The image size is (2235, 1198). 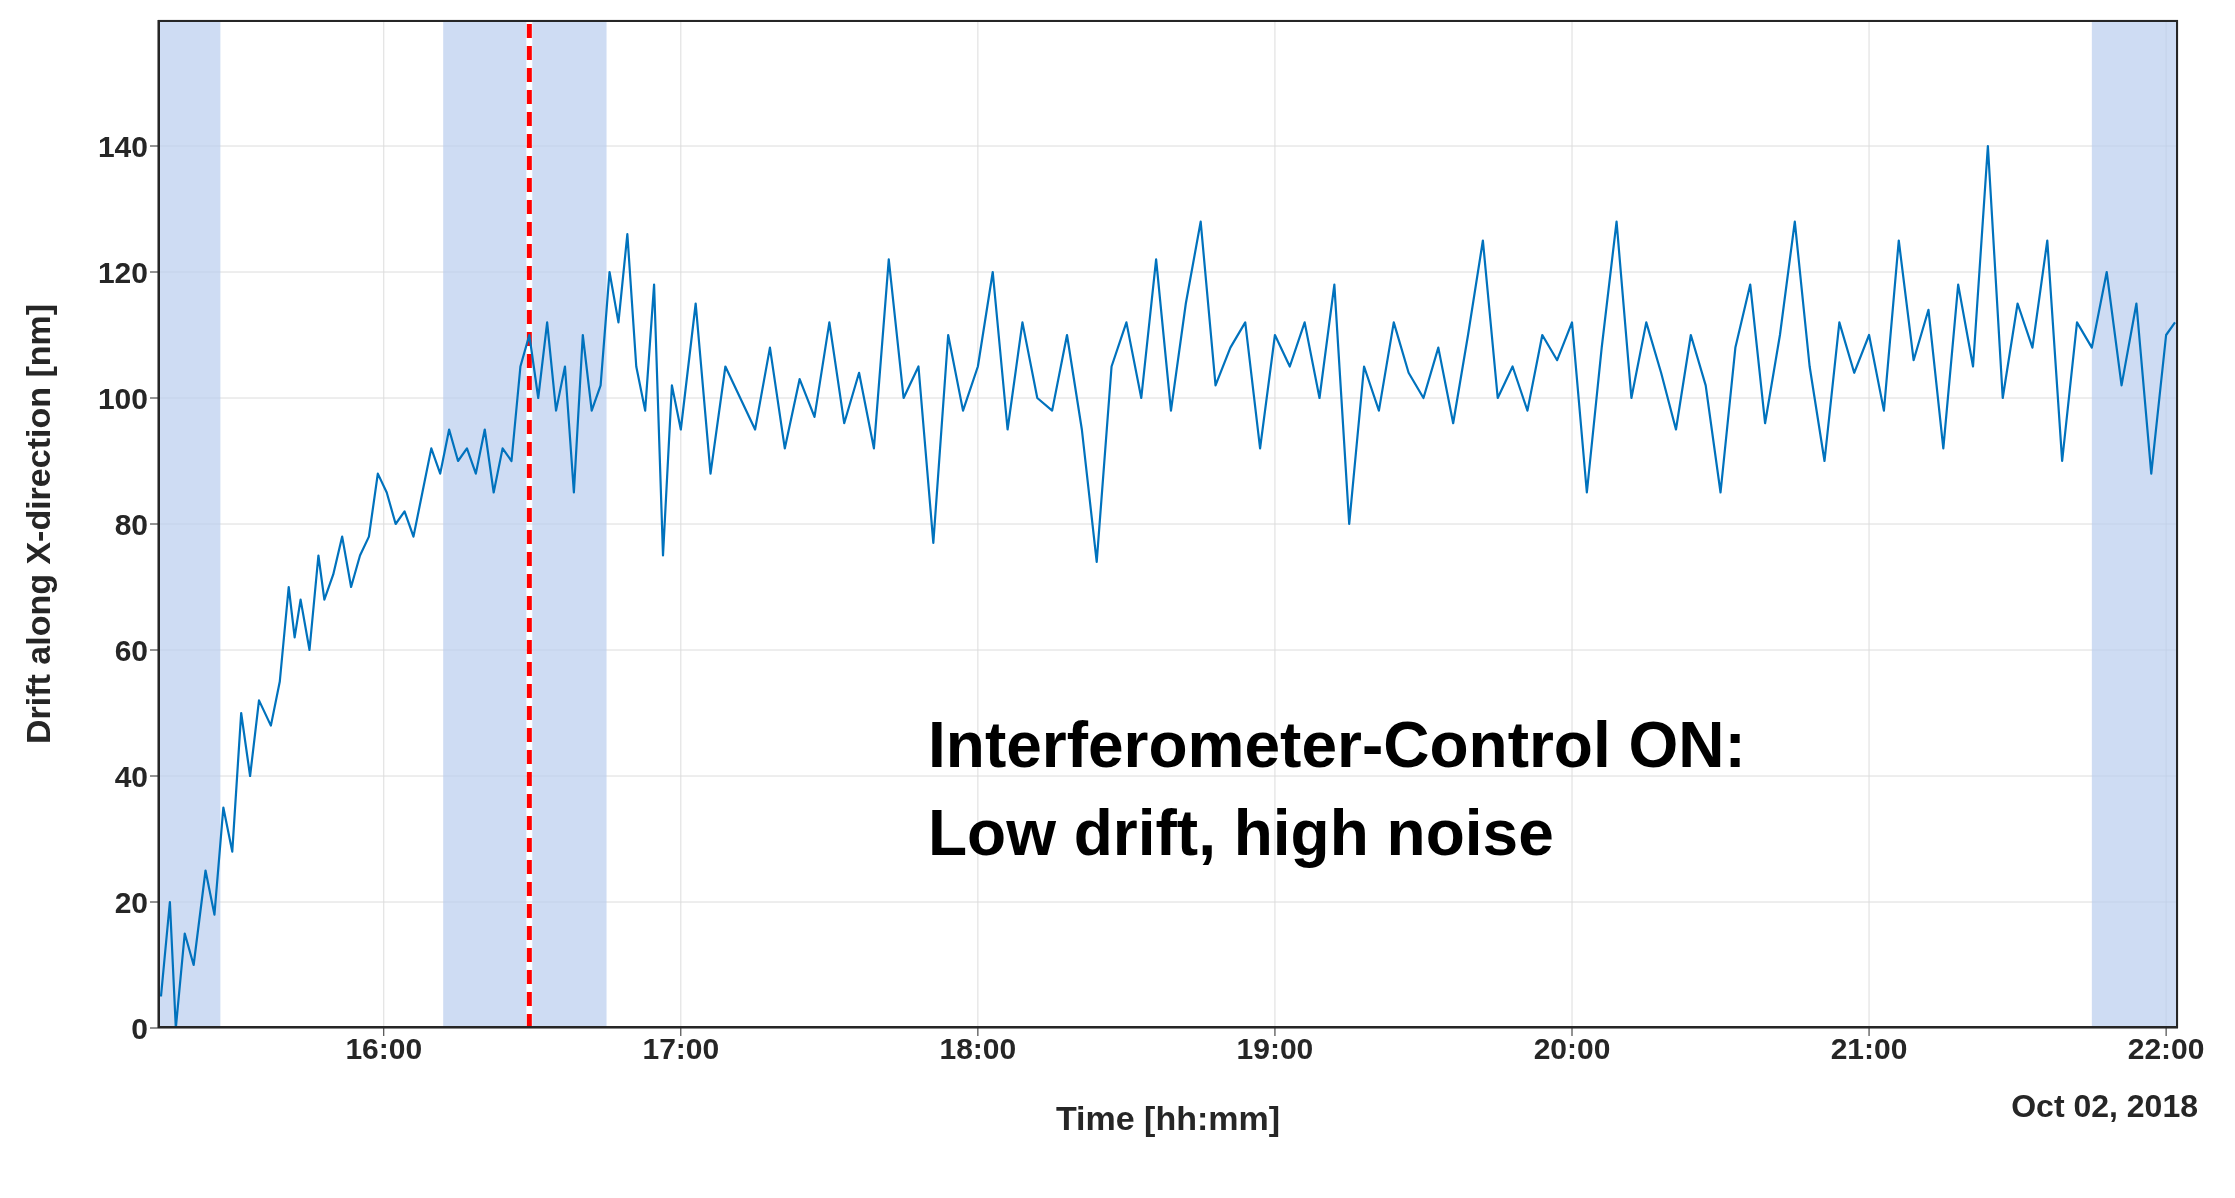 I want to click on y-tick-label: 0, so click(x=139, y=1028).